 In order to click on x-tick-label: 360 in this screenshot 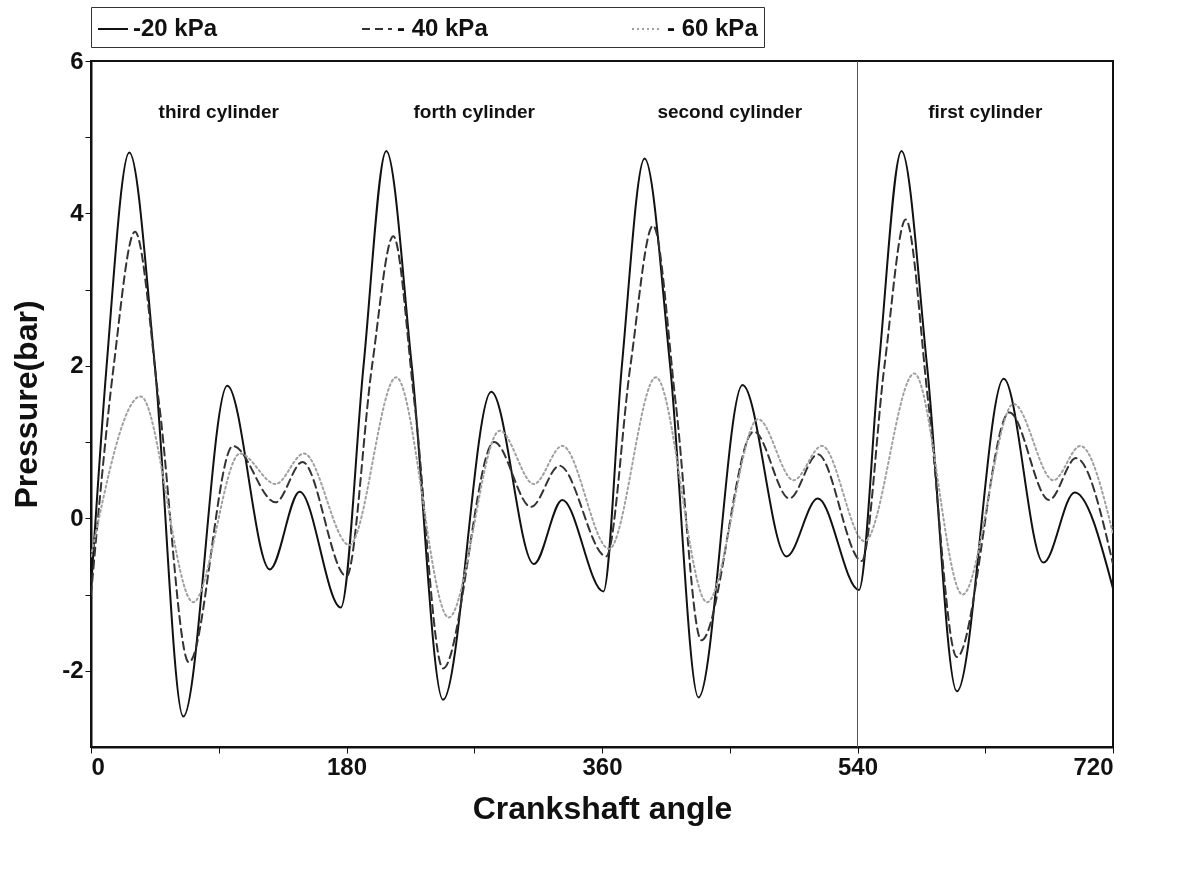, I will do `click(602, 766)`.